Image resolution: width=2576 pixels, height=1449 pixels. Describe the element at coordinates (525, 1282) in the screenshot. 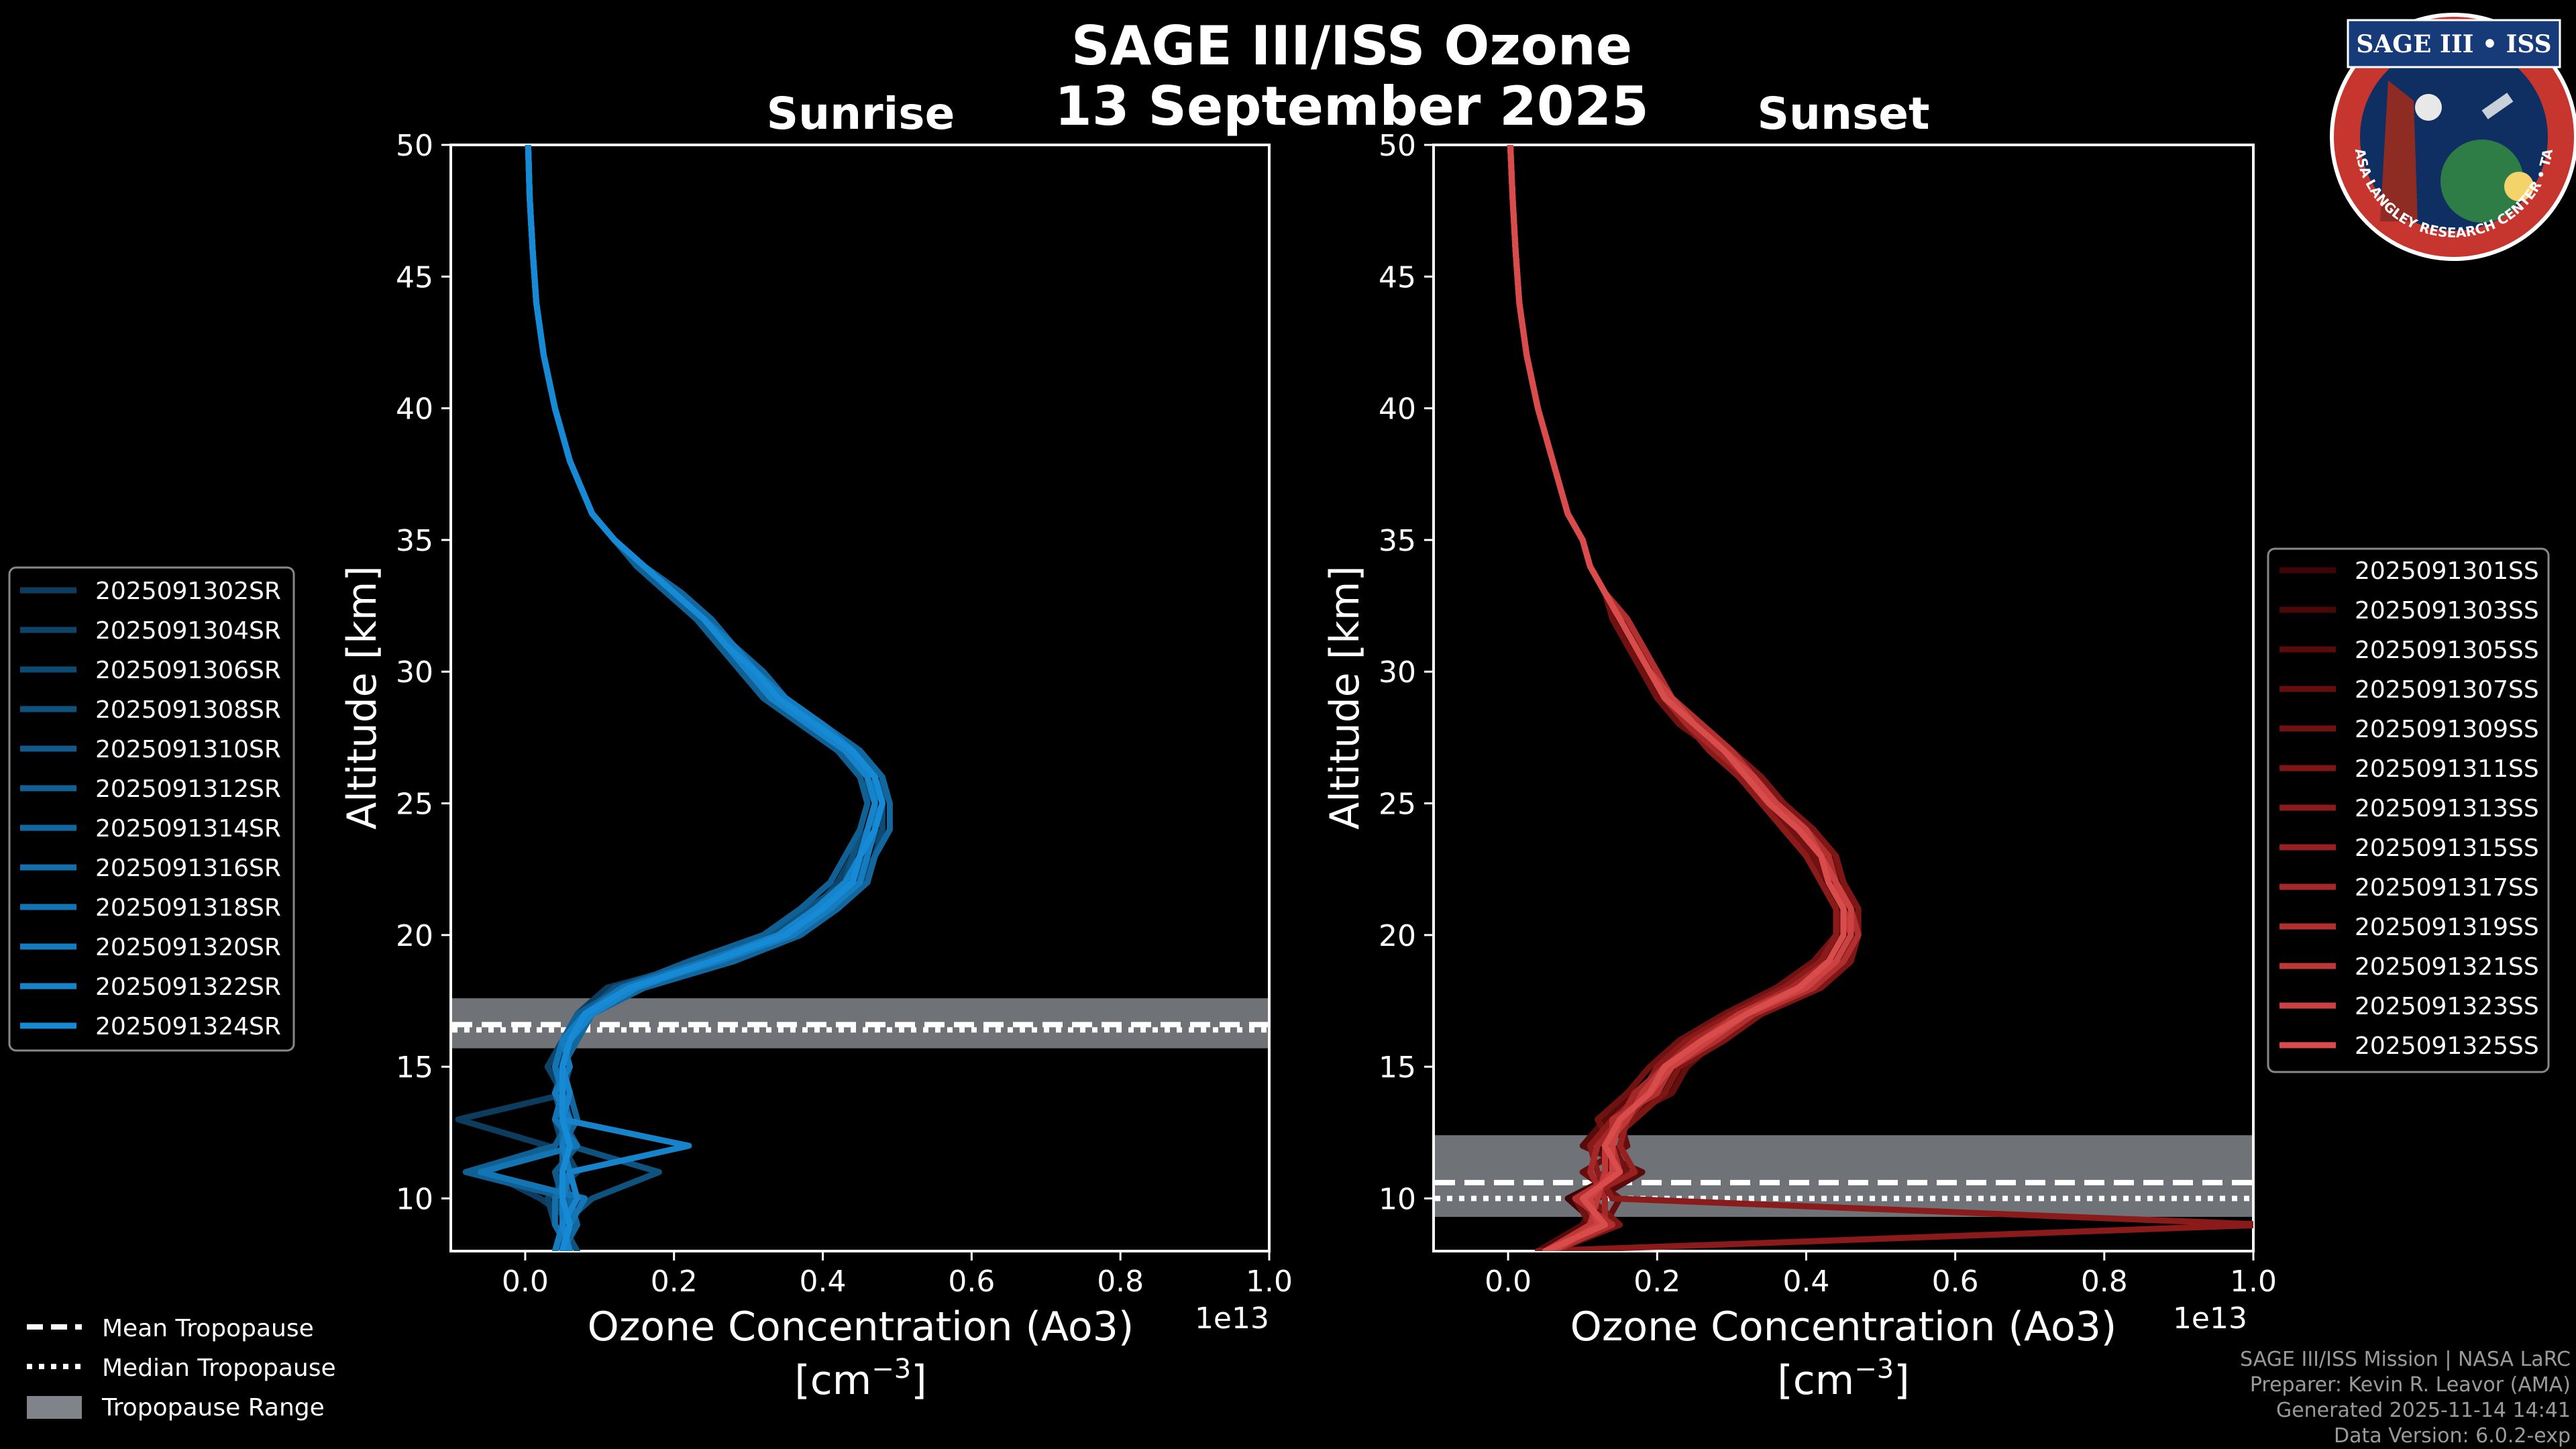

I see `sunrise-xtick-label: 0.0` at that location.